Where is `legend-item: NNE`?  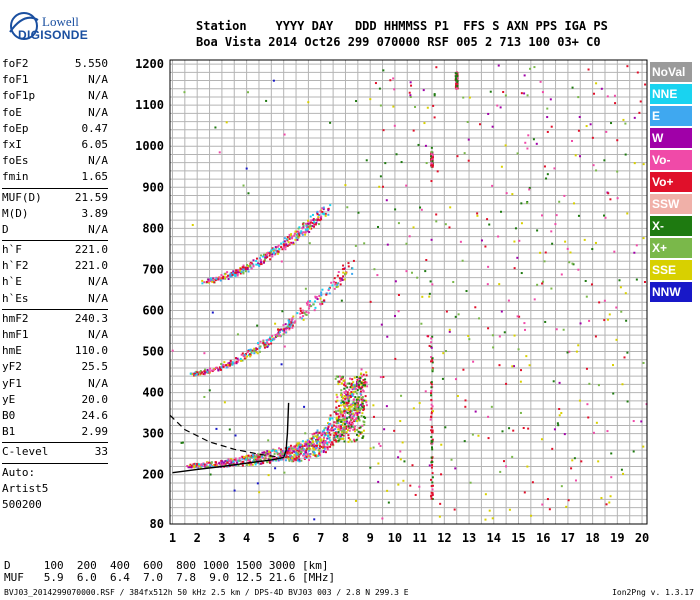 legend-item: NNE is located at coordinates (671, 94).